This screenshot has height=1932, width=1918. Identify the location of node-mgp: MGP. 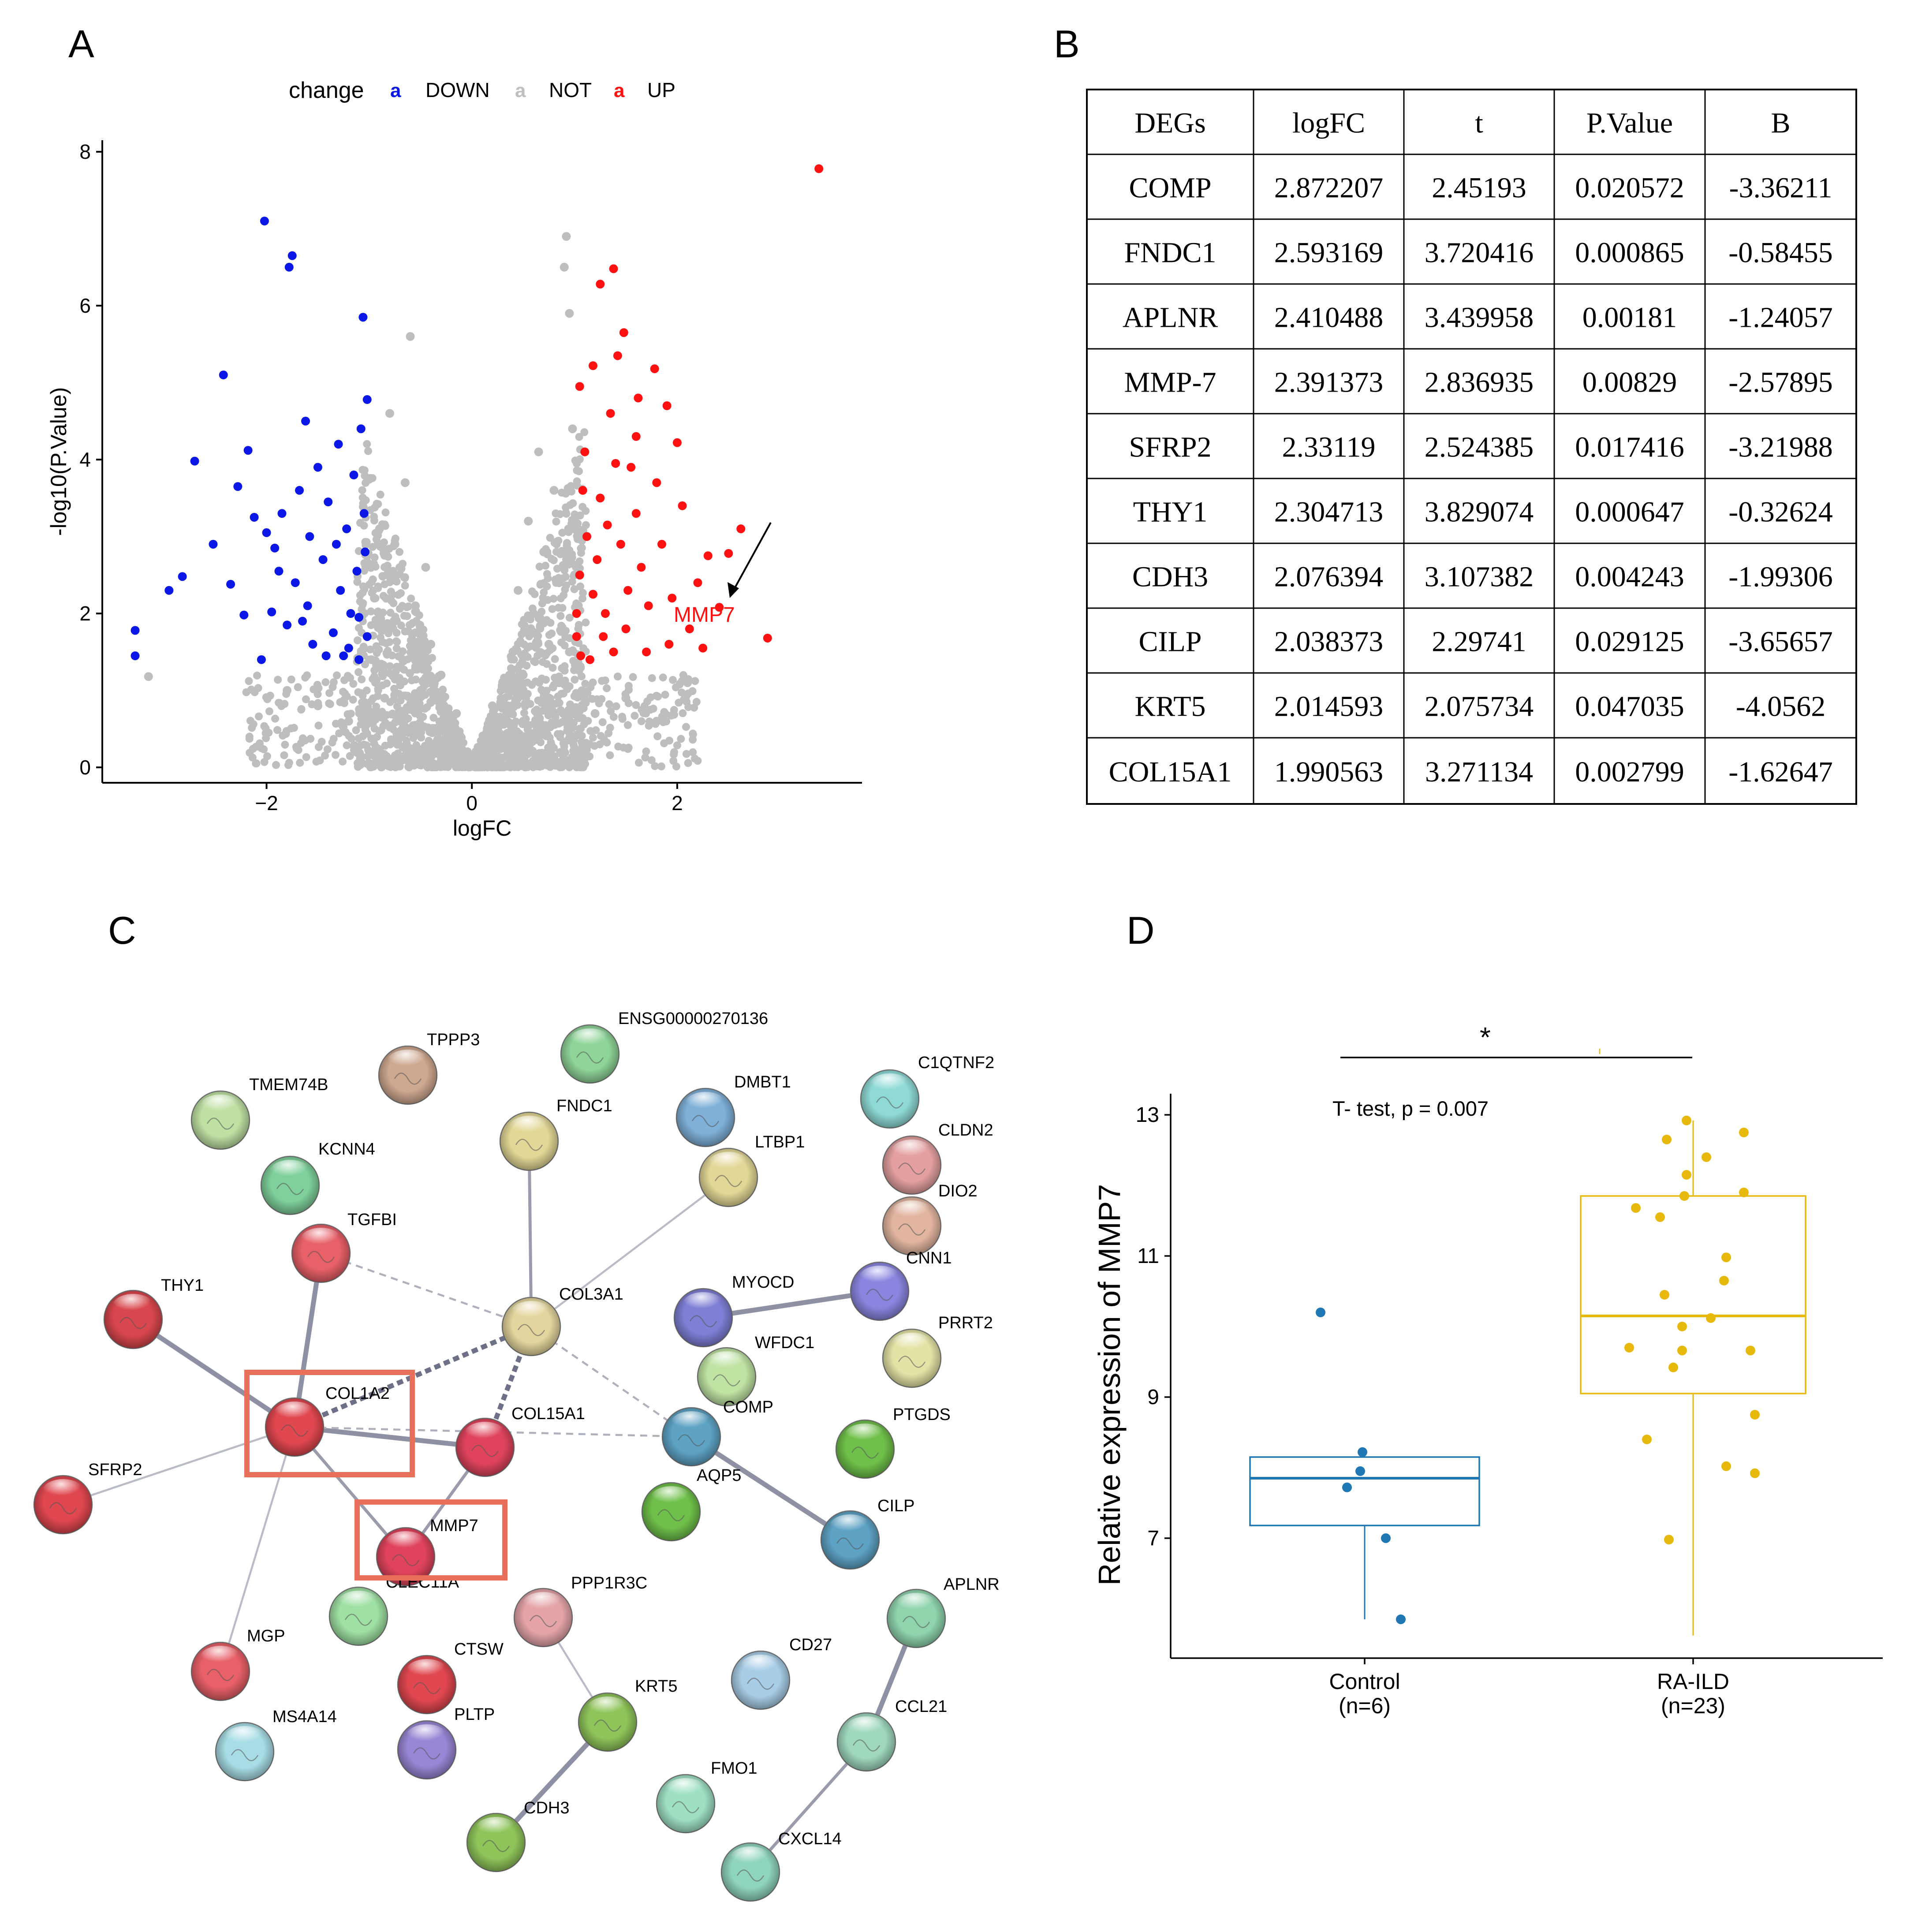
(237, 1664).